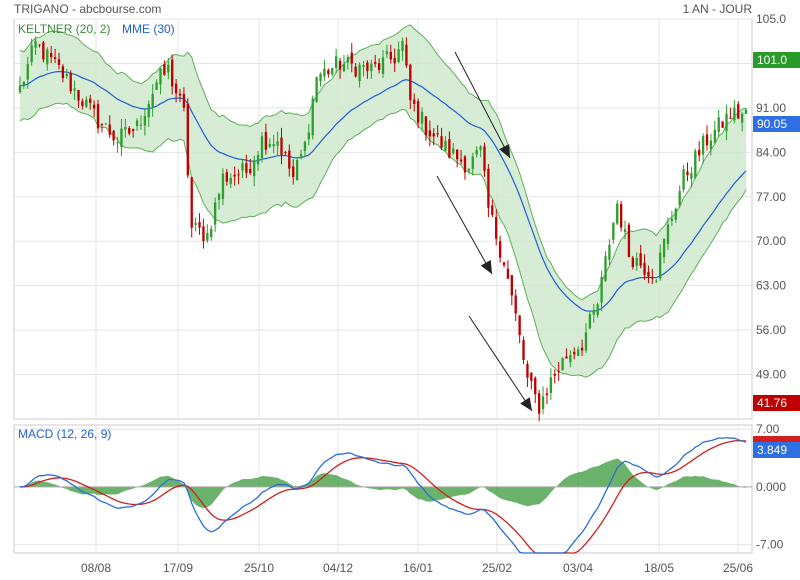 The image size is (800, 580). I want to click on chart-source-title: TRIGANO - abcbourse.com, so click(87, 9).